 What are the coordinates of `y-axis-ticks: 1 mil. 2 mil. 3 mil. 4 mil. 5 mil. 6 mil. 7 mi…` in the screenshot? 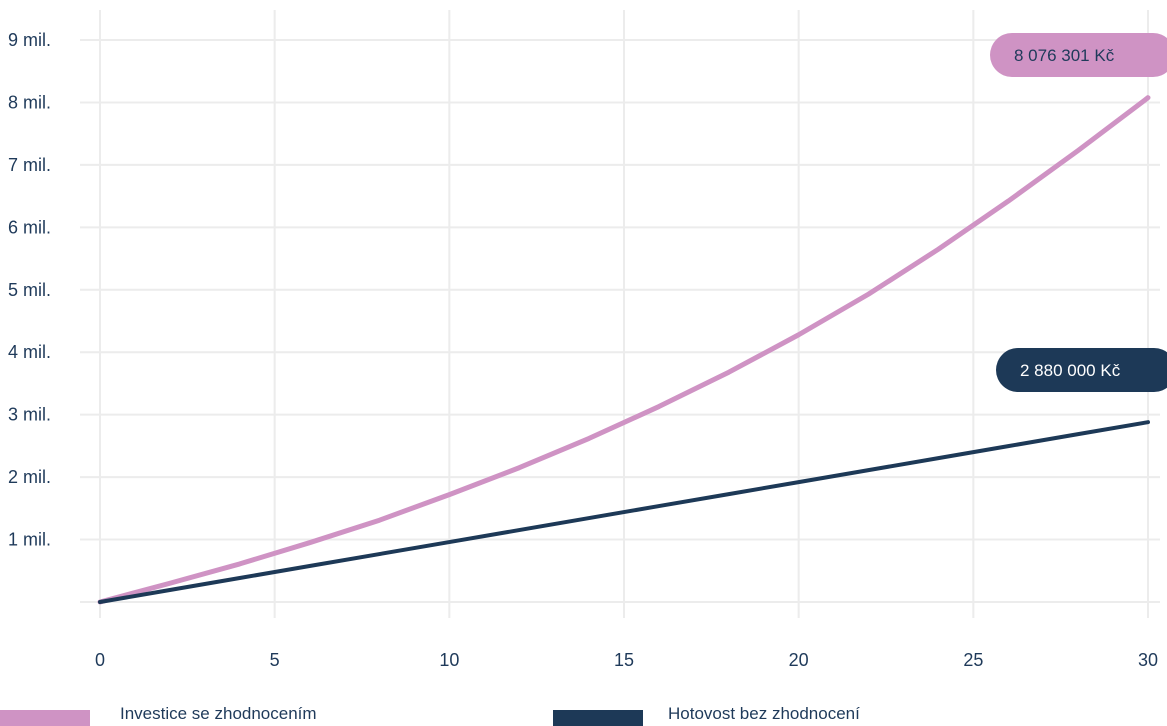 It's located at (29, 290).